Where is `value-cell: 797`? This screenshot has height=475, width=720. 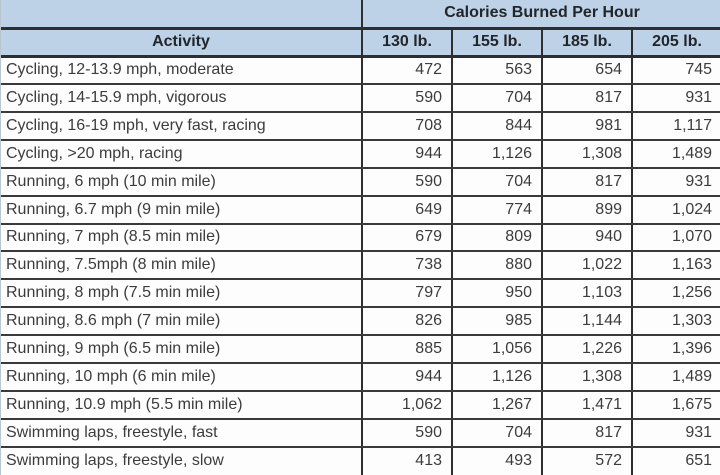 value-cell: 797 is located at coordinates (406, 294).